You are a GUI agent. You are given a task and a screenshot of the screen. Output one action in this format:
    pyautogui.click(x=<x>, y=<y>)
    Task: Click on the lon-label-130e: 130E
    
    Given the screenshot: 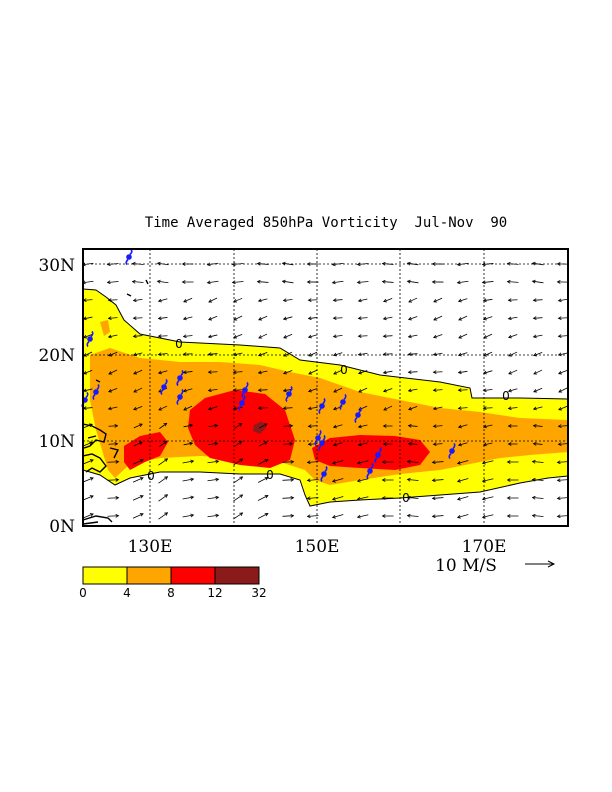 What is the action you would take?
    pyautogui.click(x=150, y=547)
    